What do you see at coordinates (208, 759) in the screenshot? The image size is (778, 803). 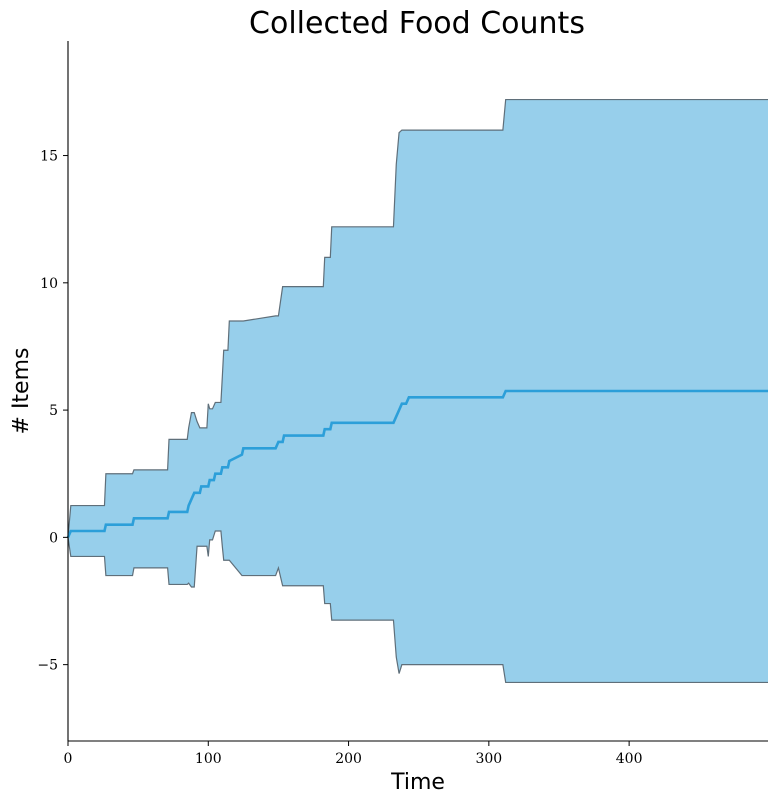 I see `x-tick-label: 100` at bounding box center [208, 759].